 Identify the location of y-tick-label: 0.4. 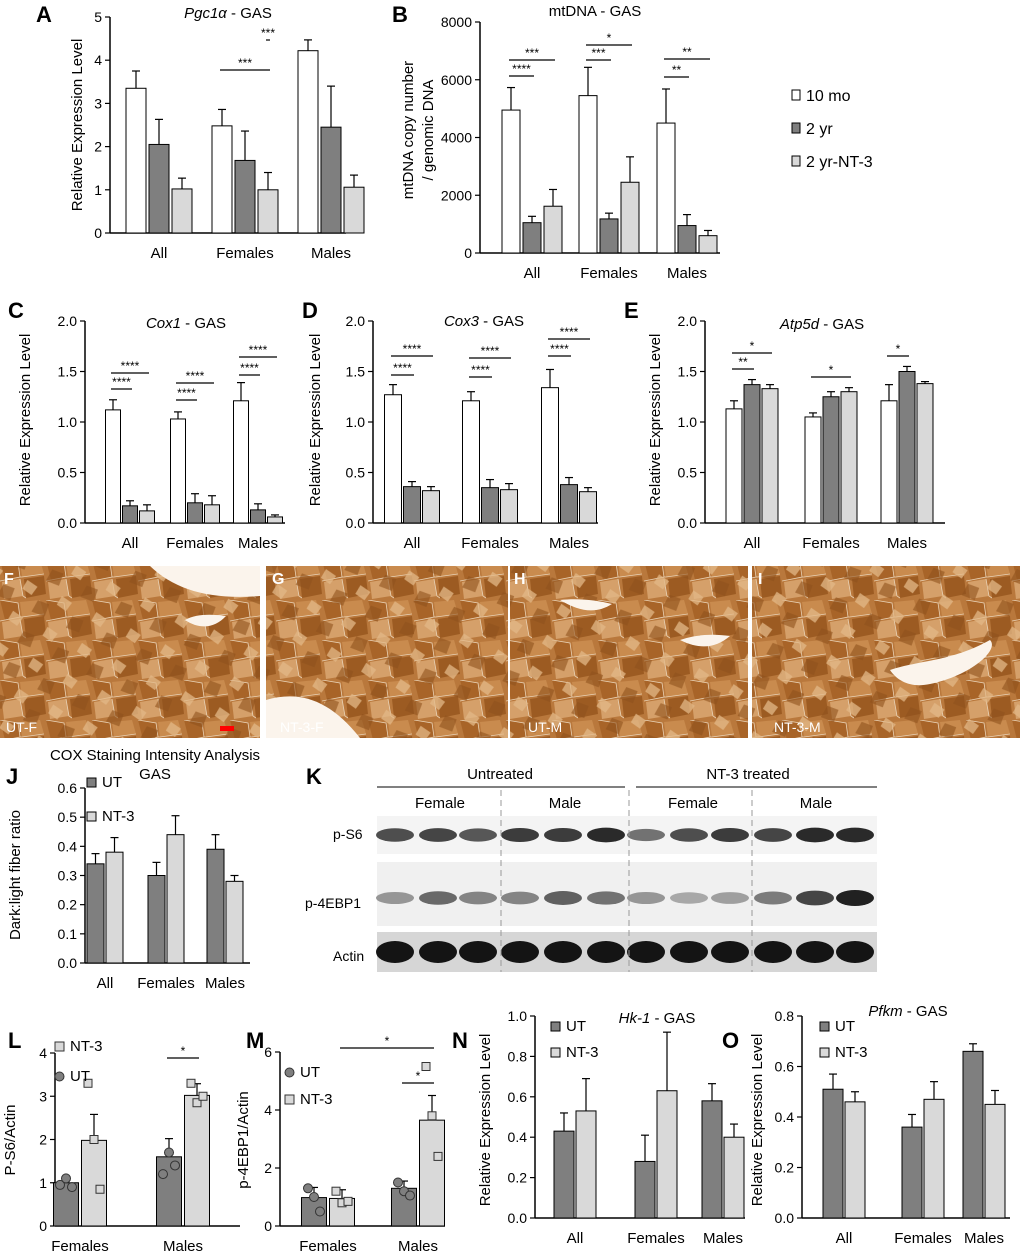
(68, 846).